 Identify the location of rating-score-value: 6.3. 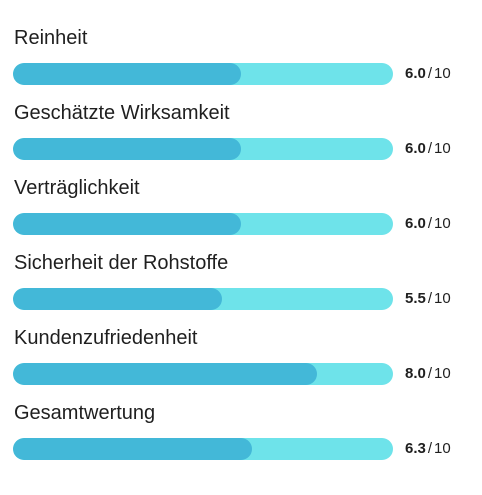
(415, 448).